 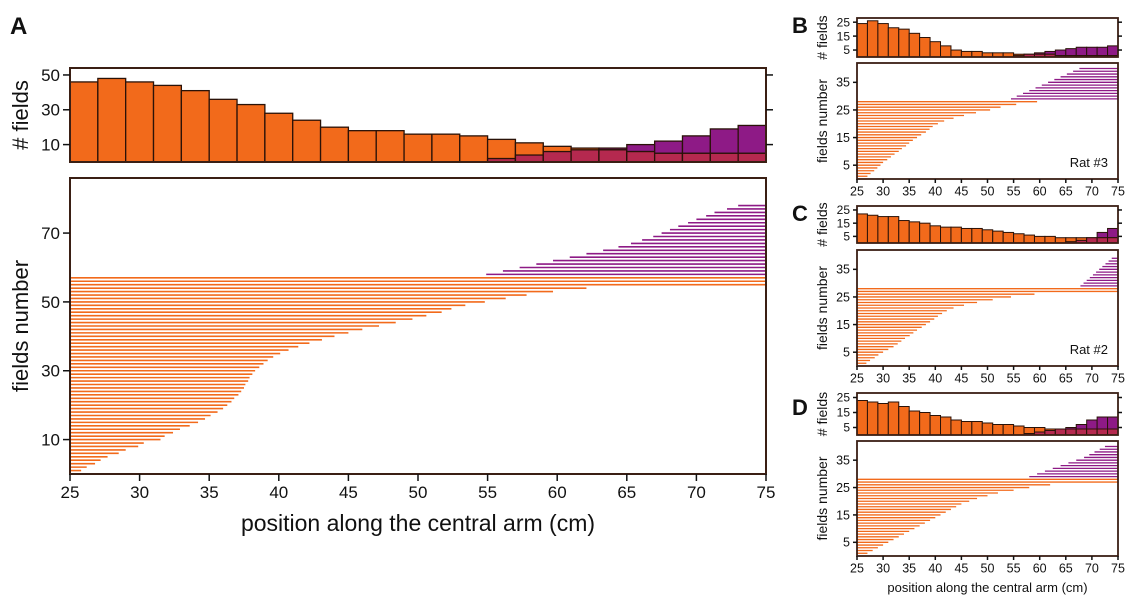 What do you see at coordinates (909, 192) in the screenshot?
I see `x-tick-label: 35` at bounding box center [909, 192].